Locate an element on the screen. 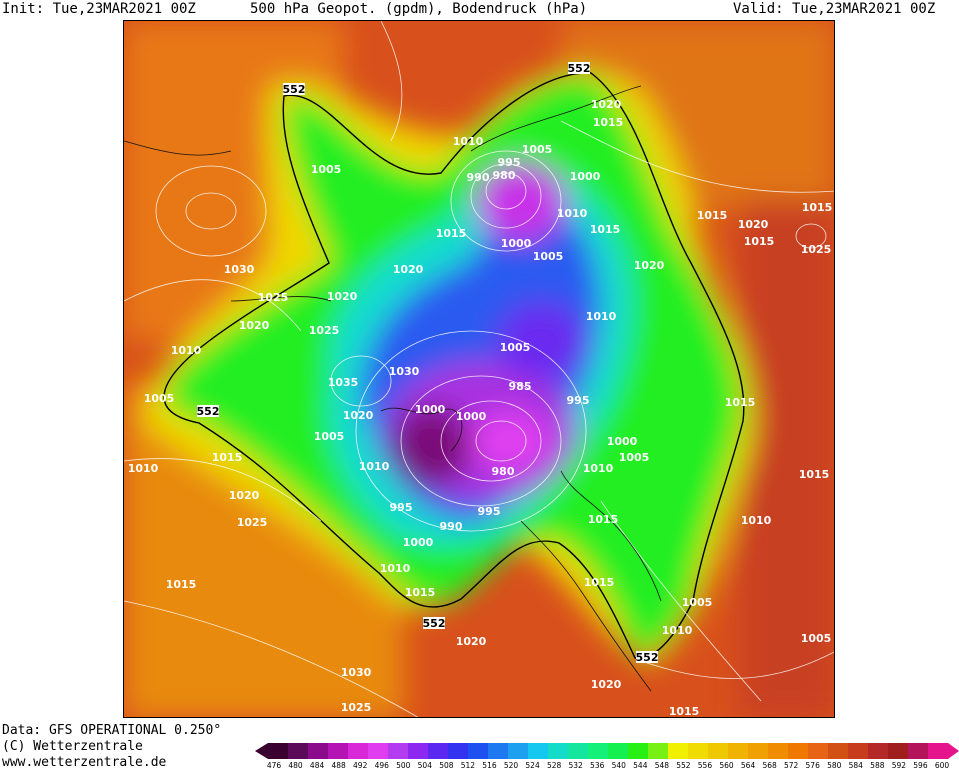 Image resolution: width=959 pixels, height=770 pixels. colorbar-tick-label: 508 is located at coordinates (446, 765).